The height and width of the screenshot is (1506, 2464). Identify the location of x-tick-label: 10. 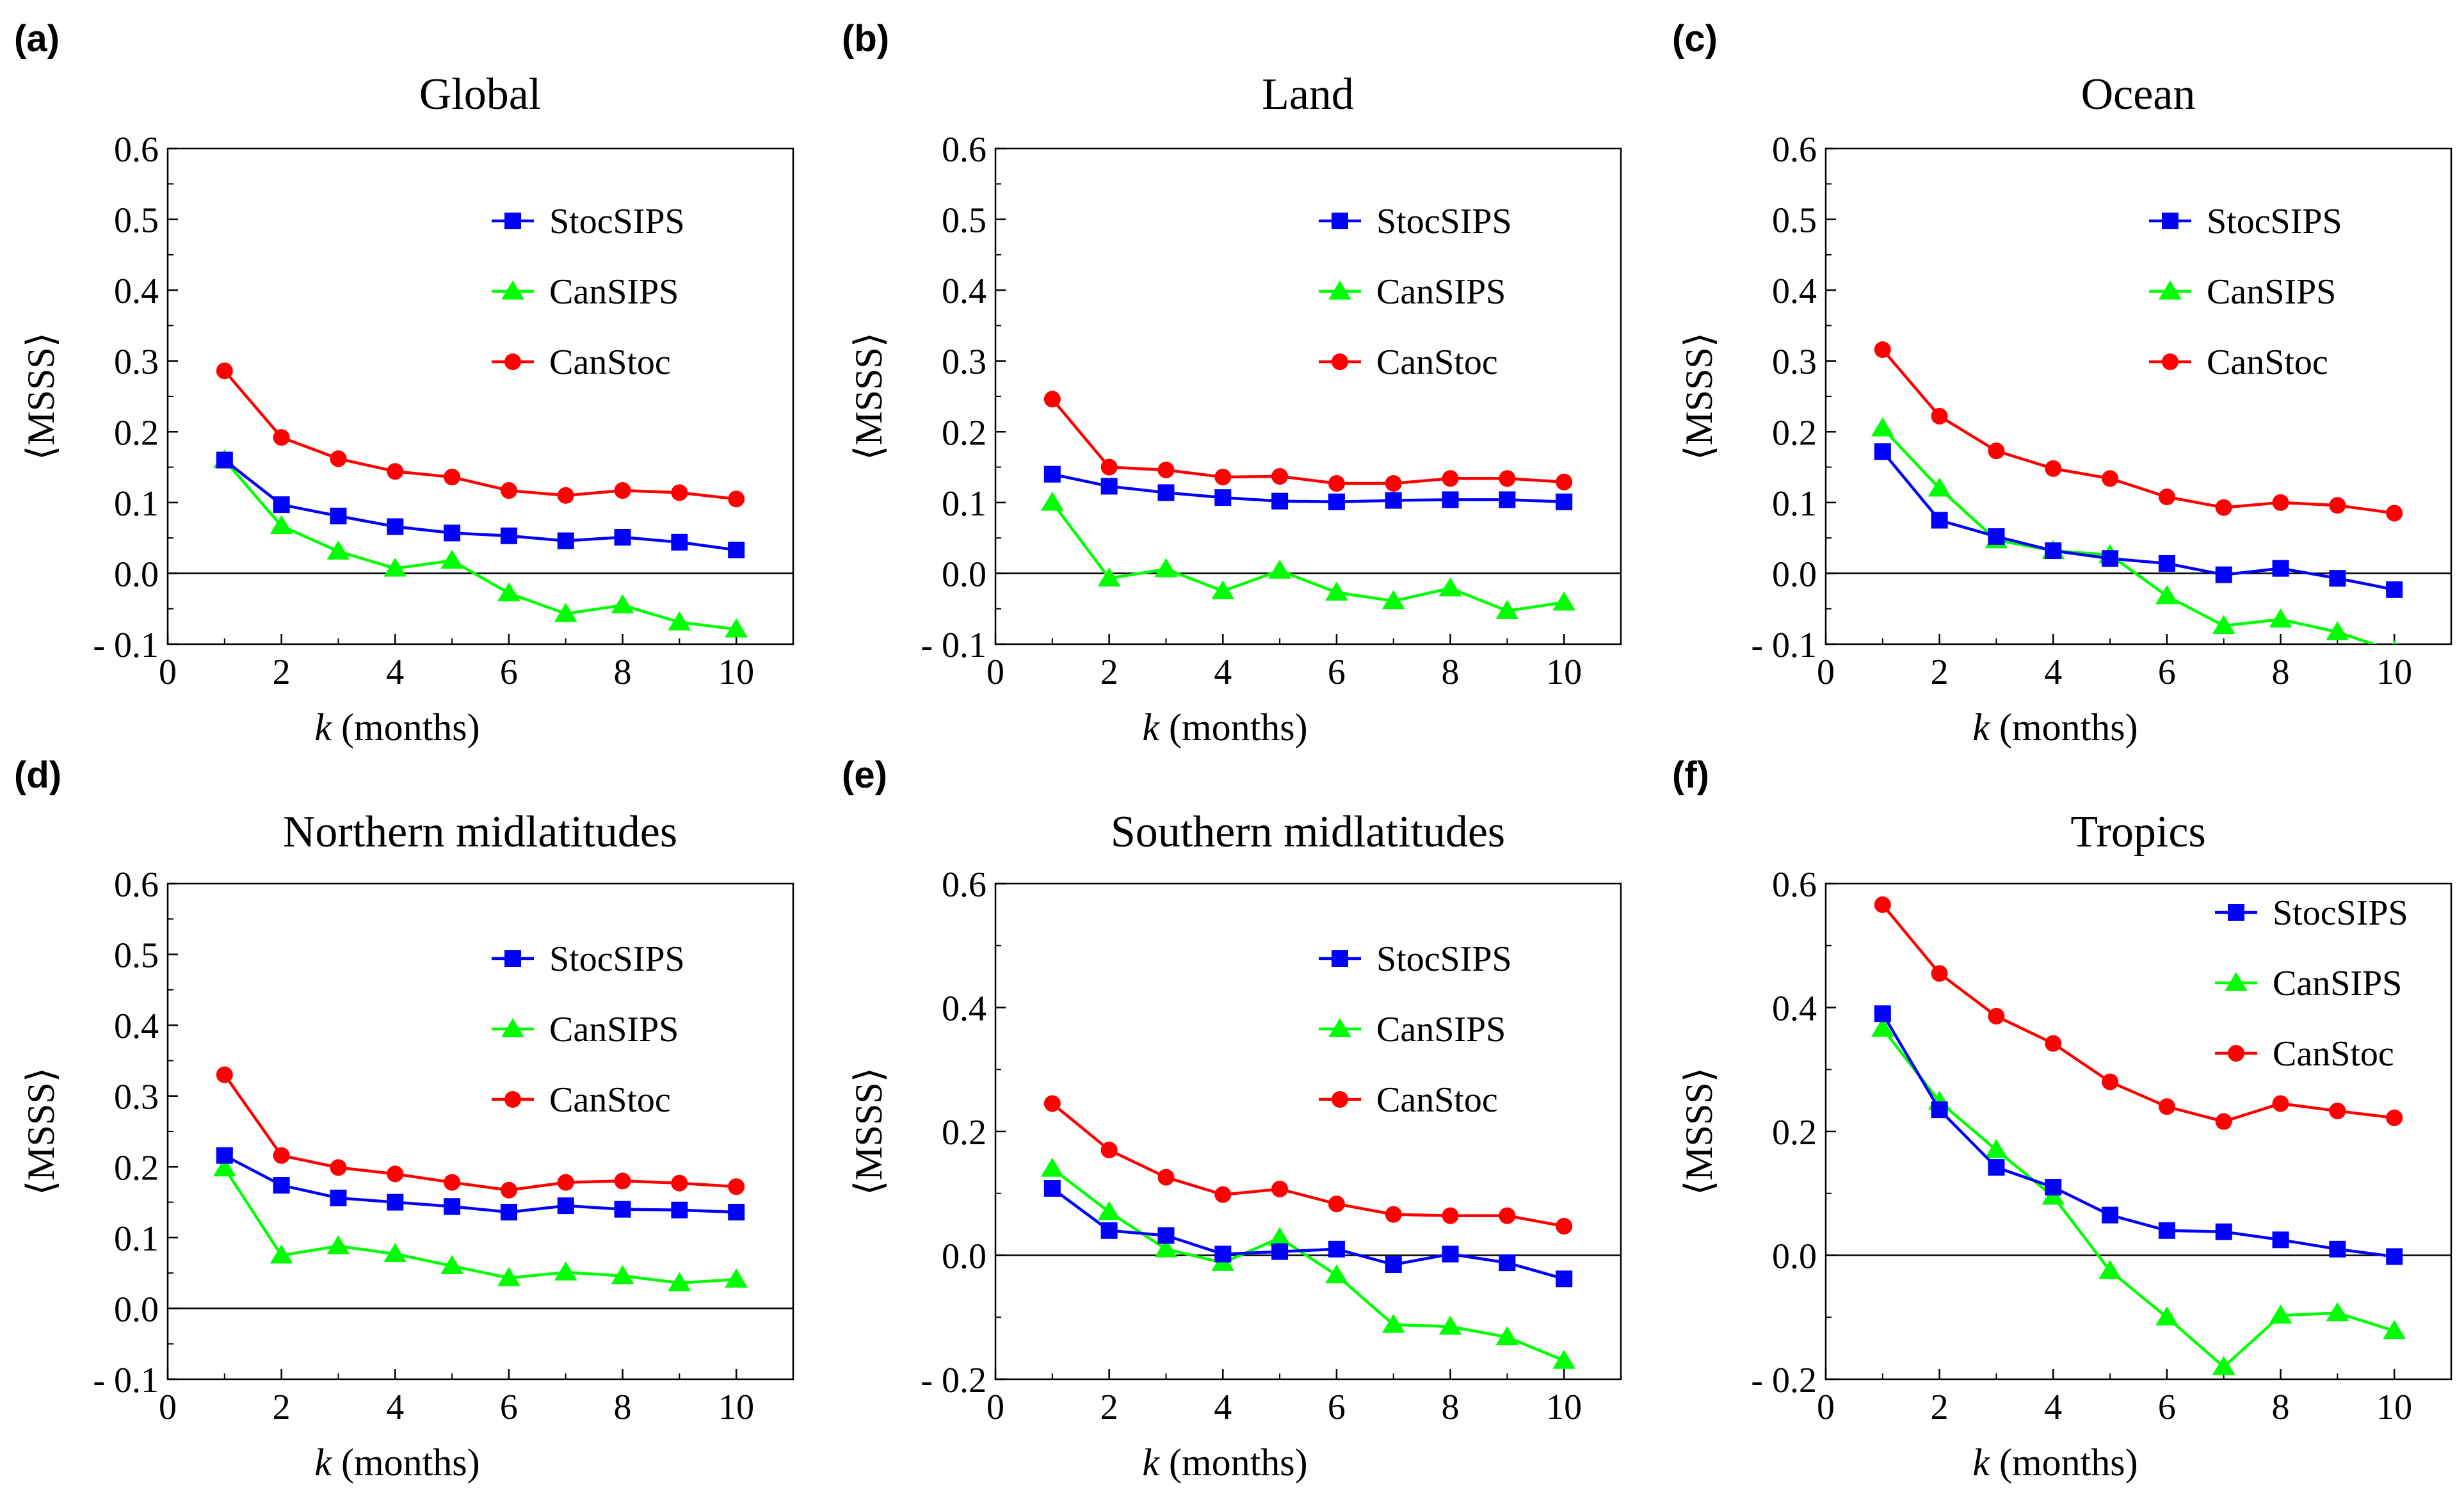
(2394, 1407).